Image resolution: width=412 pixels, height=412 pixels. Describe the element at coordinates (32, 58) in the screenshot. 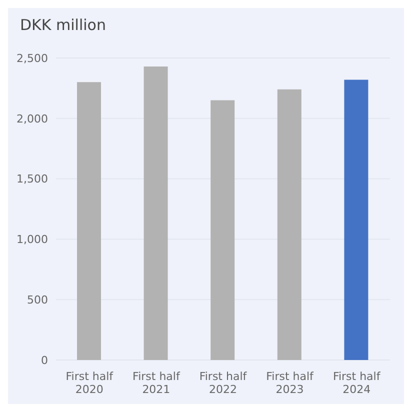

I see `y-tick-label: 2,500` at that location.